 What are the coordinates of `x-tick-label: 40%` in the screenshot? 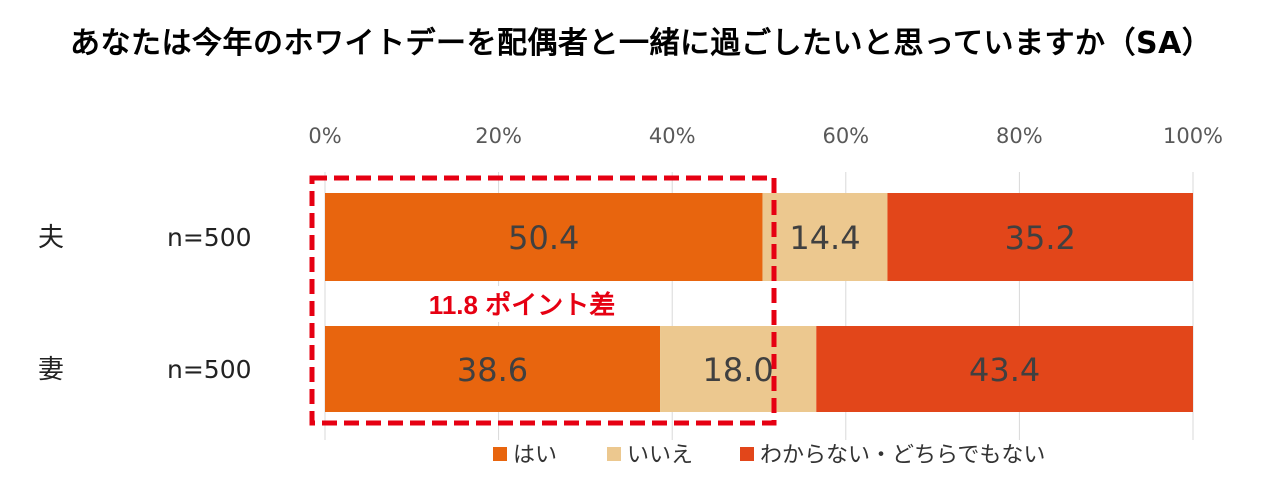 It's located at (672, 136).